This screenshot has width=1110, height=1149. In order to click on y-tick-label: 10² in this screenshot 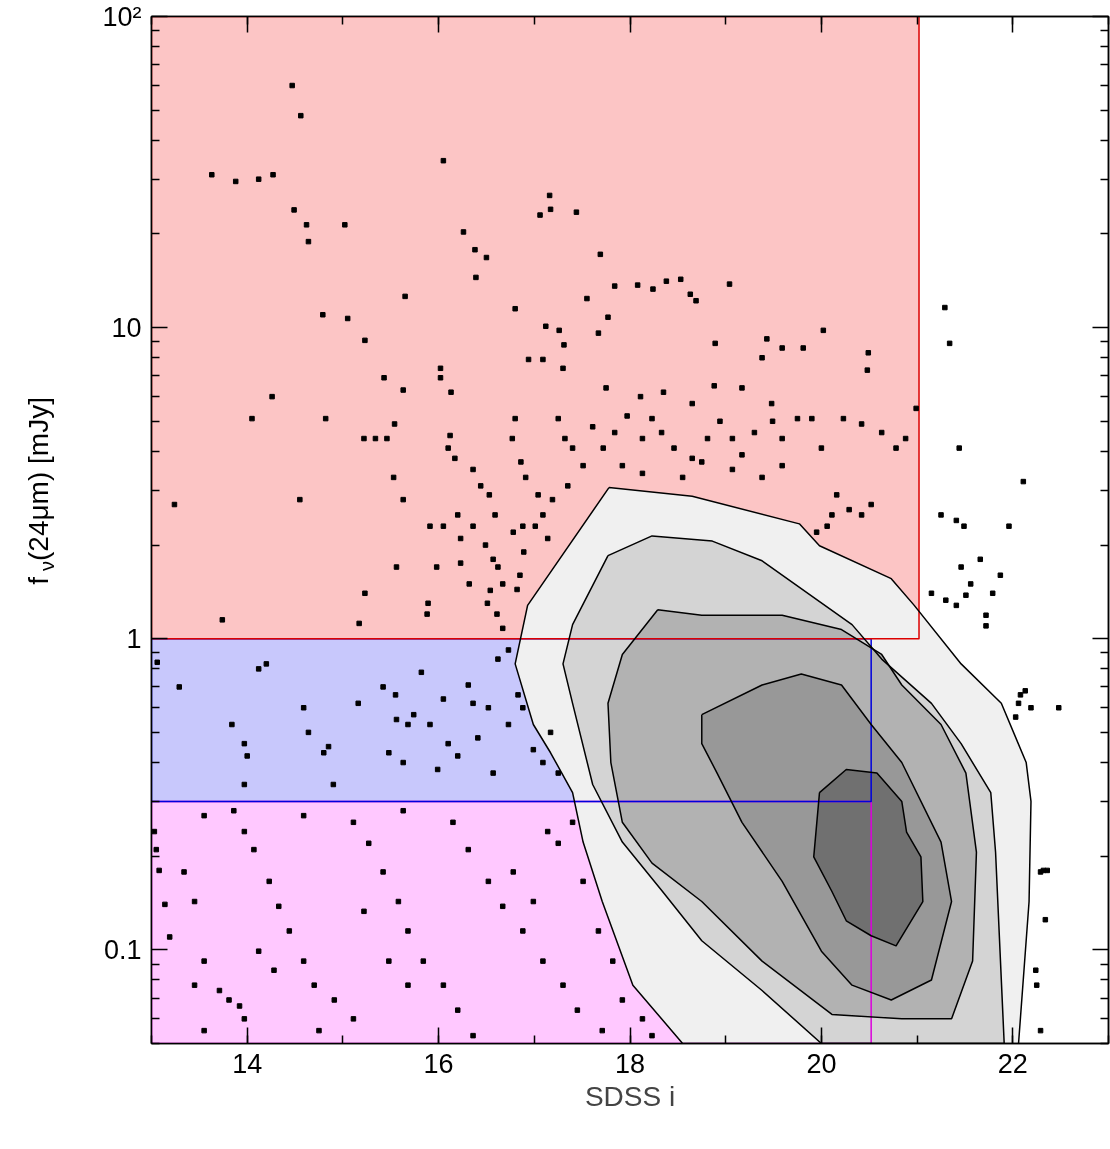, I will do `click(122, 16)`.